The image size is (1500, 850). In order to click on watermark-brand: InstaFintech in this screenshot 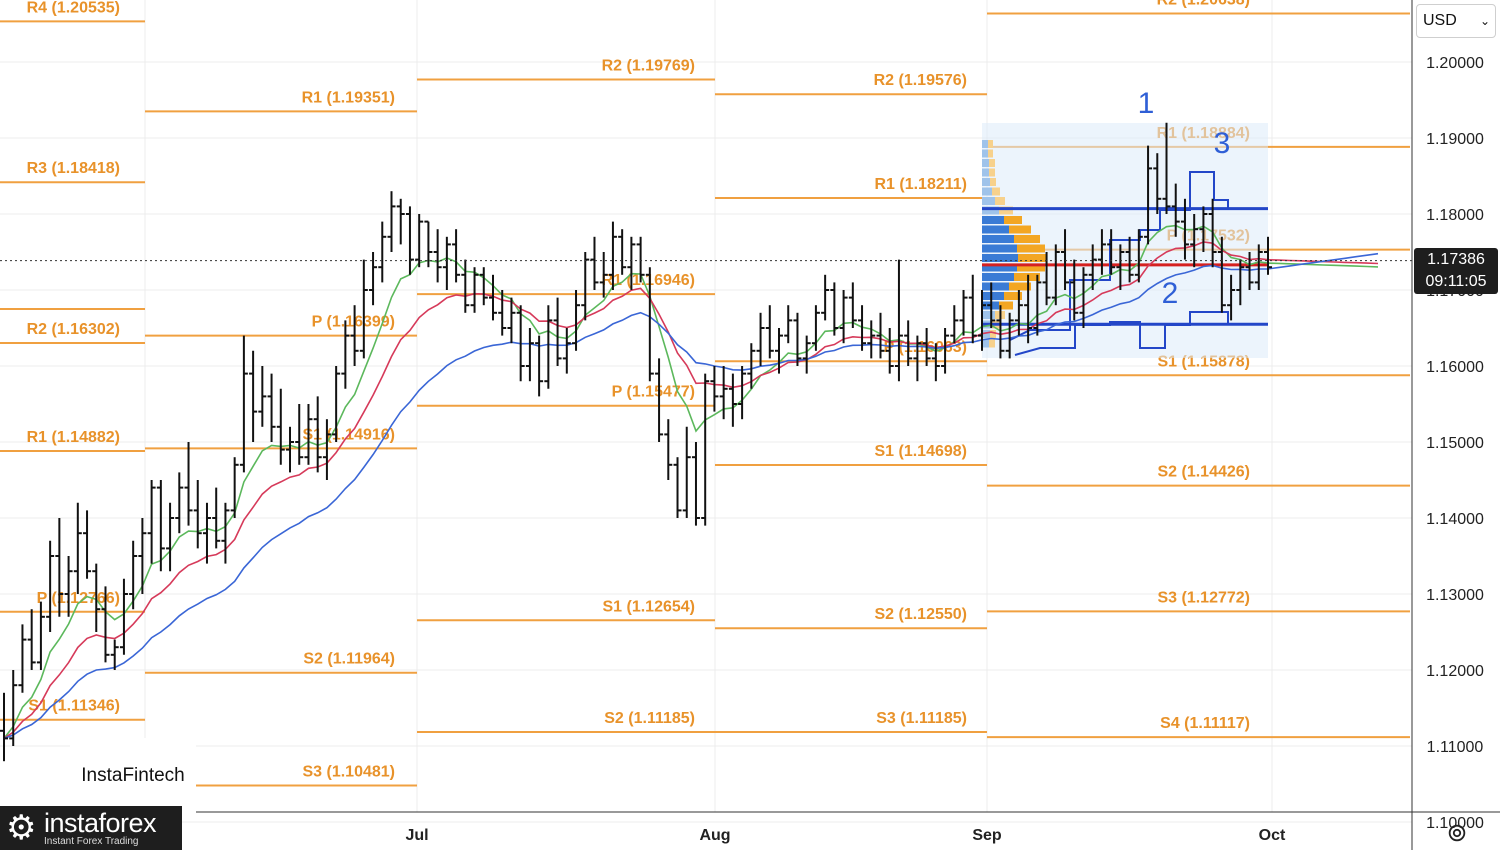, I will do `click(133, 776)`.